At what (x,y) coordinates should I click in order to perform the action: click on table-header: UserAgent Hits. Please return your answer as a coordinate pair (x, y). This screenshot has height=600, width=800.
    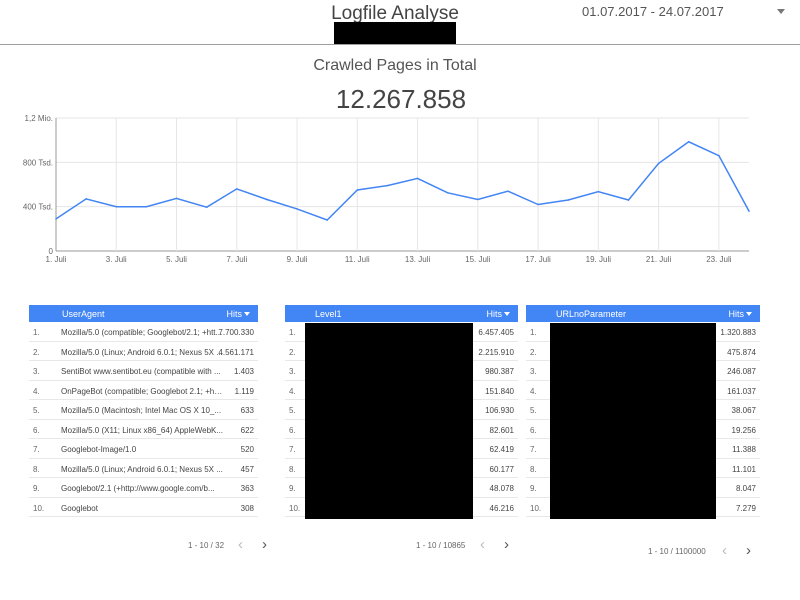
    Looking at the image, I should click on (143, 313).